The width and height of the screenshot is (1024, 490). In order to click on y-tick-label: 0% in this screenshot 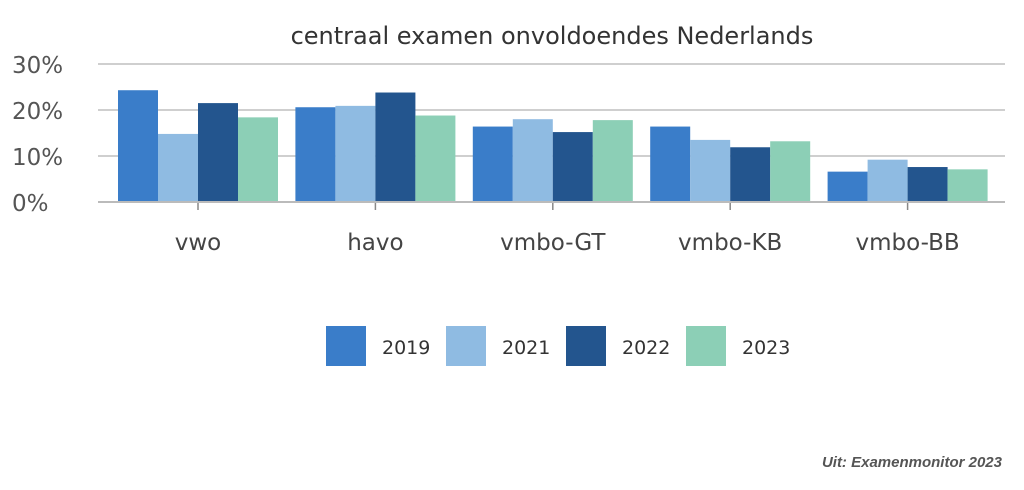, I will do `click(30, 204)`.